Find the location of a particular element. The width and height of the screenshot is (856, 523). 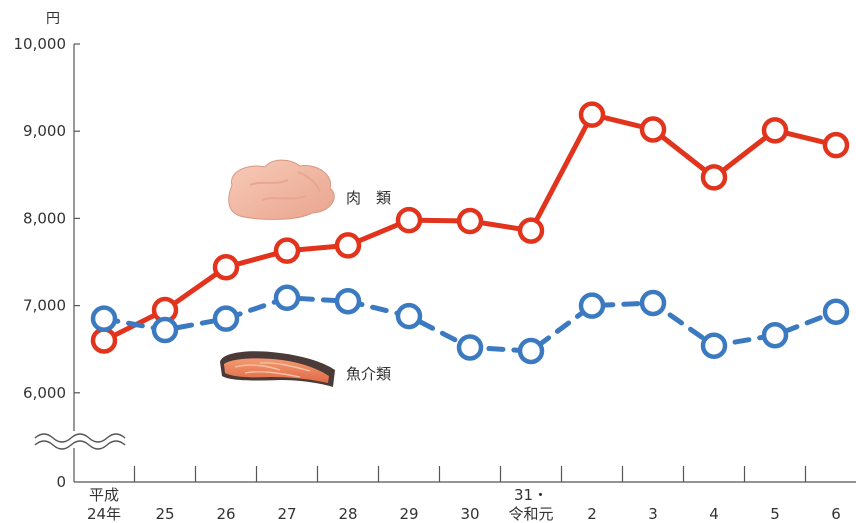

y-tick-label: 0 is located at coordinates (61, 482).